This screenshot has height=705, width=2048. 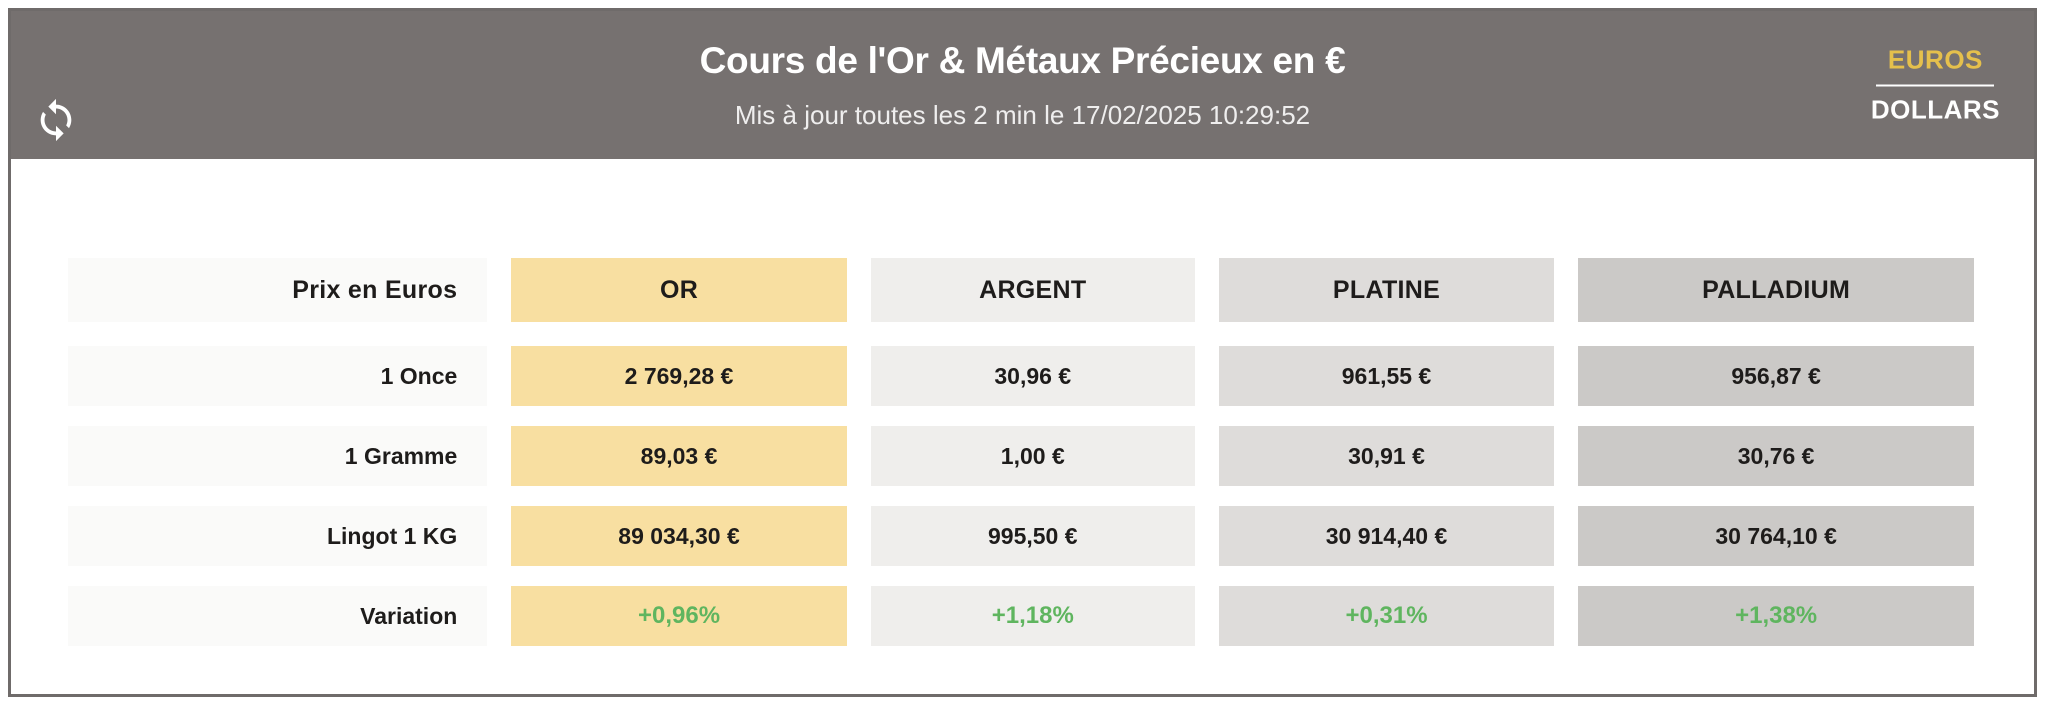 I want to click on row-label-variation: Variation, so click(x=278, y=616).